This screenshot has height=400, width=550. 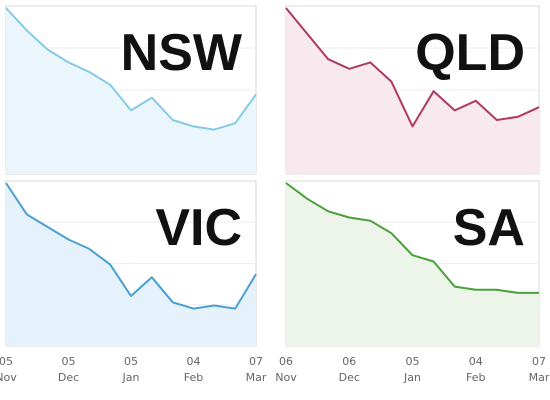 What do you see at coordinates (489, 228) in the screenshot?
I see `region-label-sa: SA` at bounding box center [489, 228].